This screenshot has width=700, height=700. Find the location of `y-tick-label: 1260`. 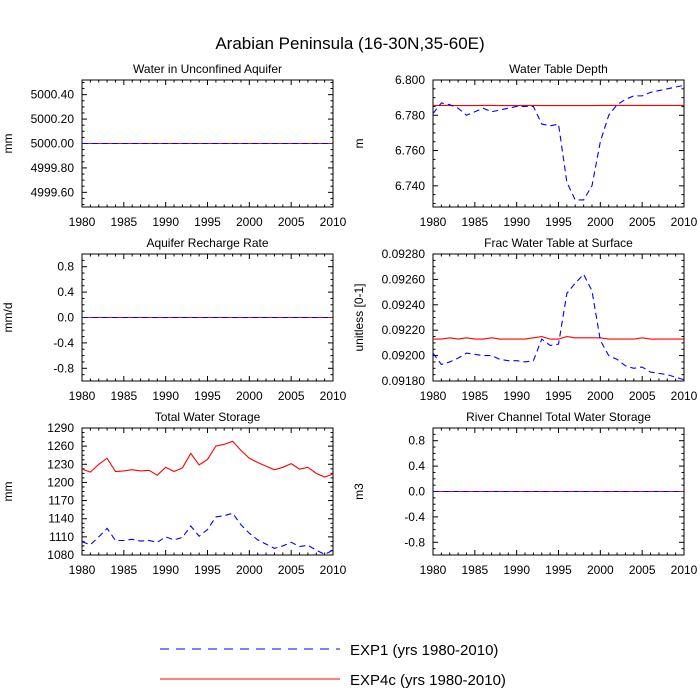

y-tick-label: 1260 is located at coordinates (60, 446).